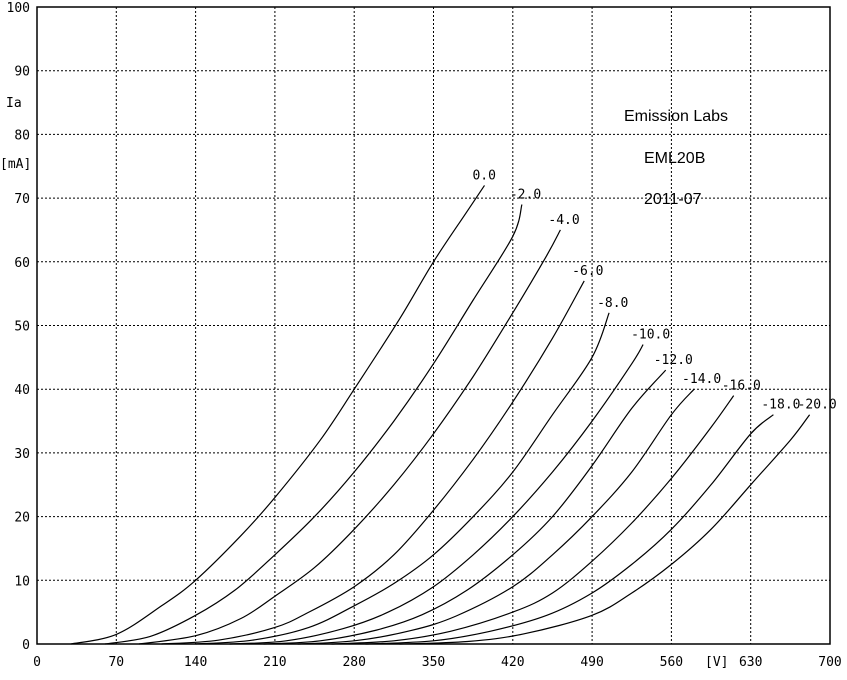 The width and height of the screenshot is (847, 680). What do you see at coordinates (37, 662) in the screenshot?
I see `x-tick-label: 0` at bounding box center [37, 662].